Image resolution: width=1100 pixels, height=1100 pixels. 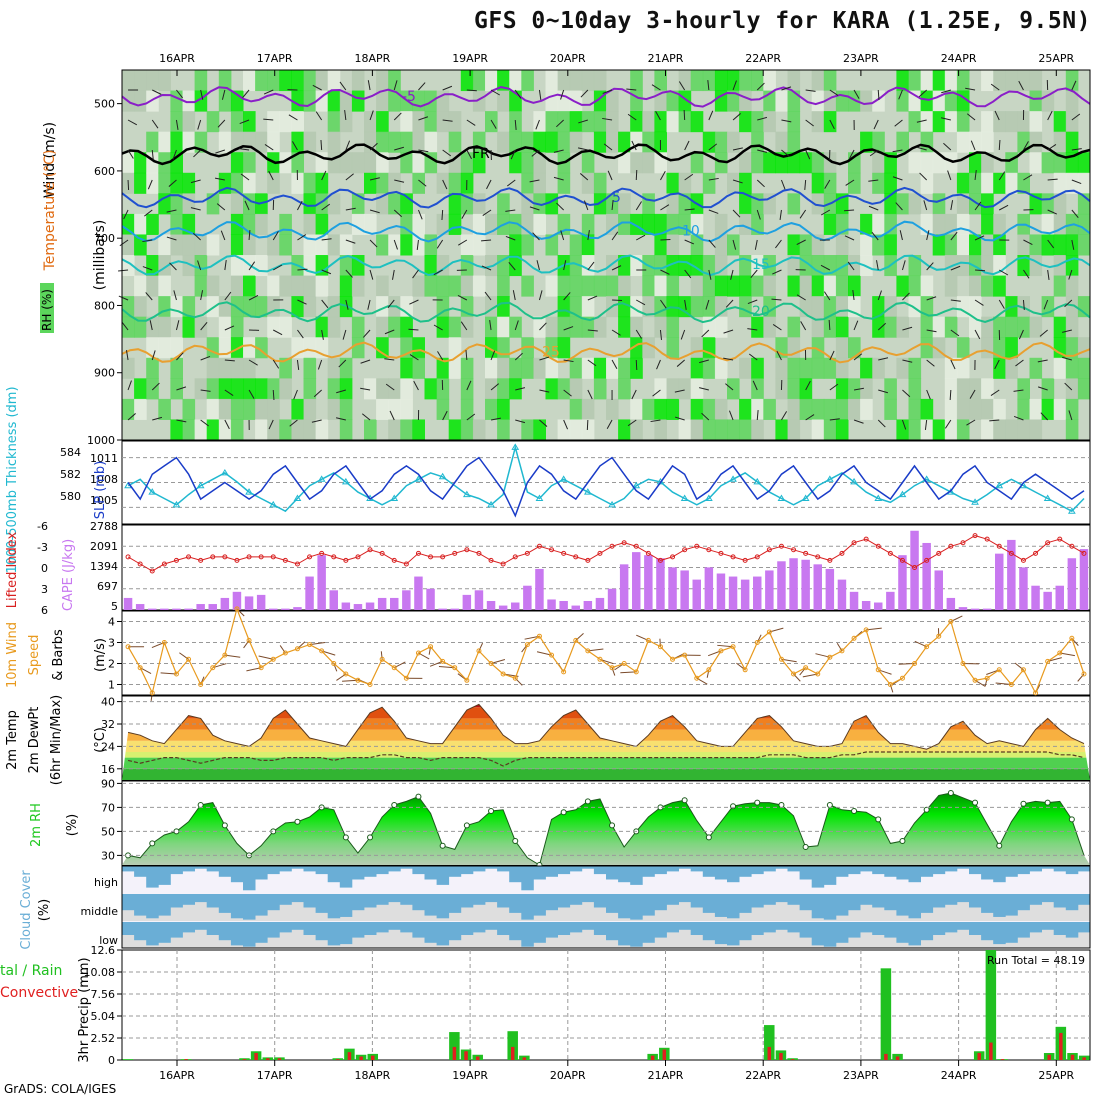 I want to click on rh-tick-label: 30, so click(x=108, y=855).